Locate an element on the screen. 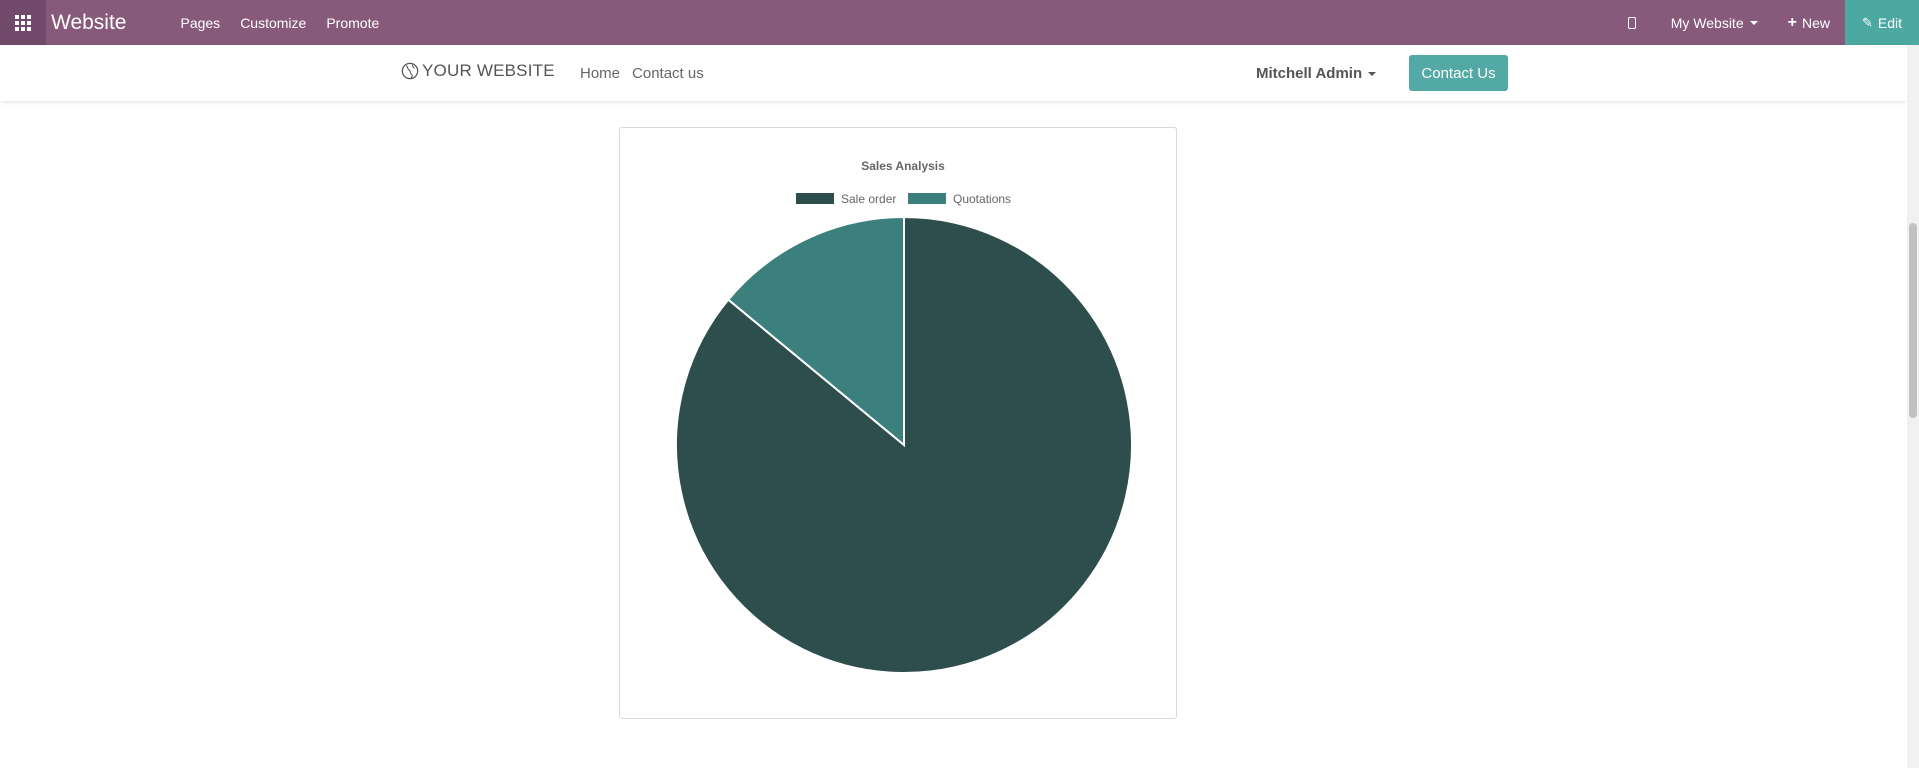  edit-button: ✎ Edit is located at coordinates (1881, 22).